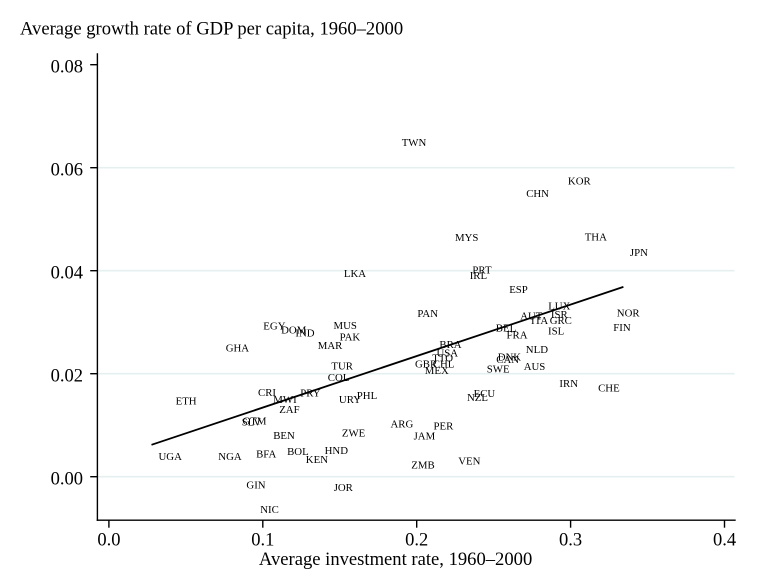 The image size is (757, 584). I want to click on svg-text: ARG, so click(402, 424).